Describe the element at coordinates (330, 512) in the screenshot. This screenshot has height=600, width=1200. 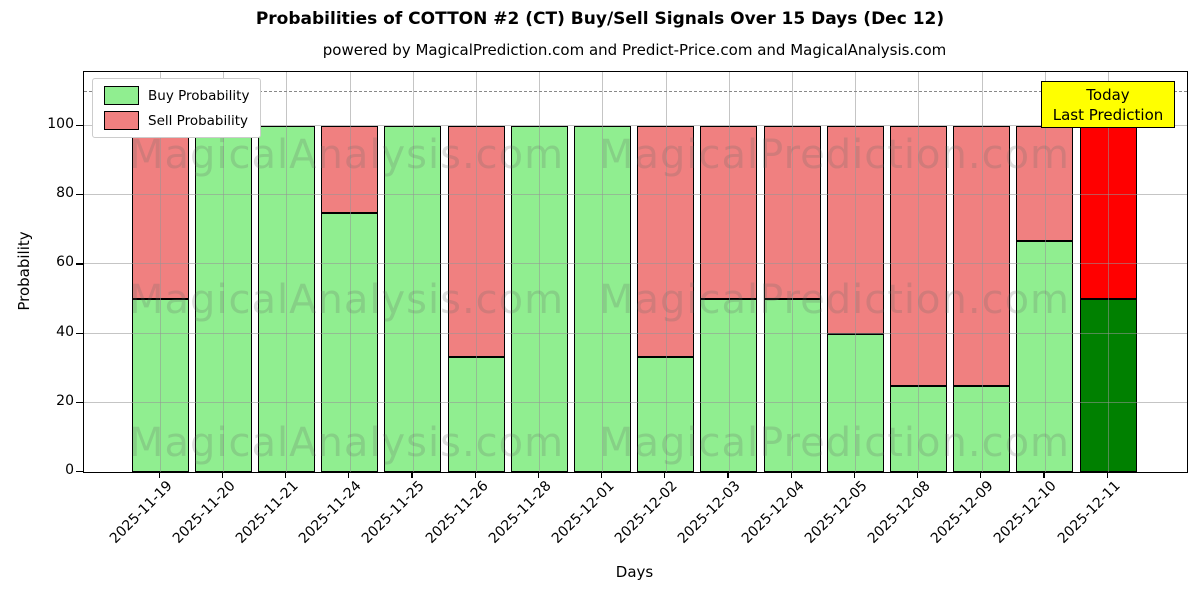
I see `x-tick-label-text: 2025-11-24` at that location.